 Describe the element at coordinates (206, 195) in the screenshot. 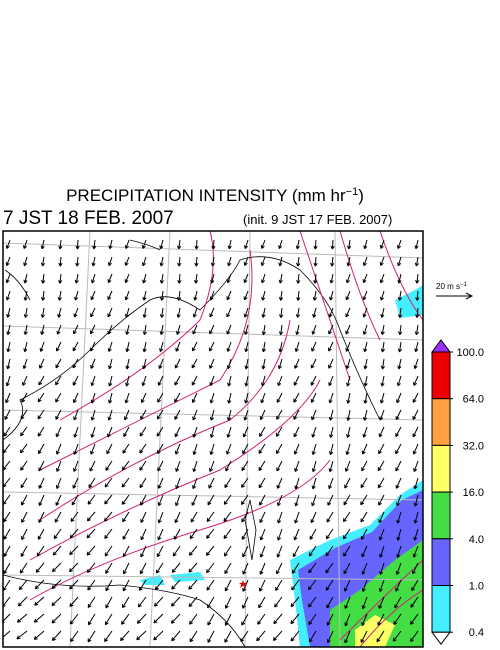

I see `title-text: PRECIPITATION INTENSITY (mm hr` at that location.